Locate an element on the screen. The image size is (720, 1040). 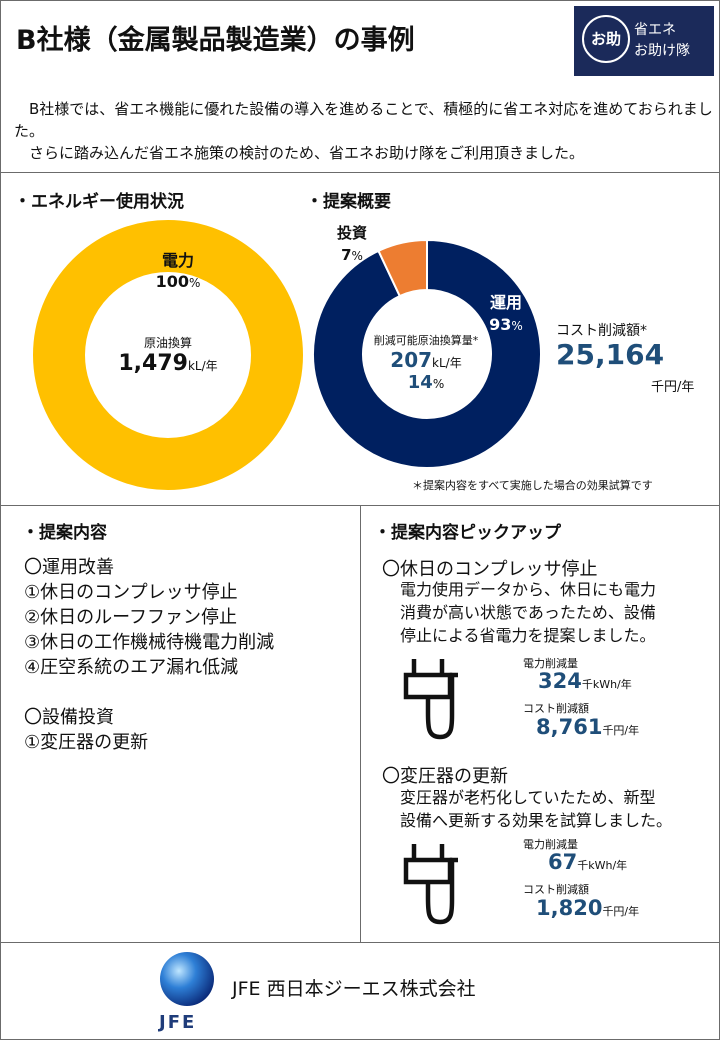
energy-donut-chart is located at coordinates (168, 355).